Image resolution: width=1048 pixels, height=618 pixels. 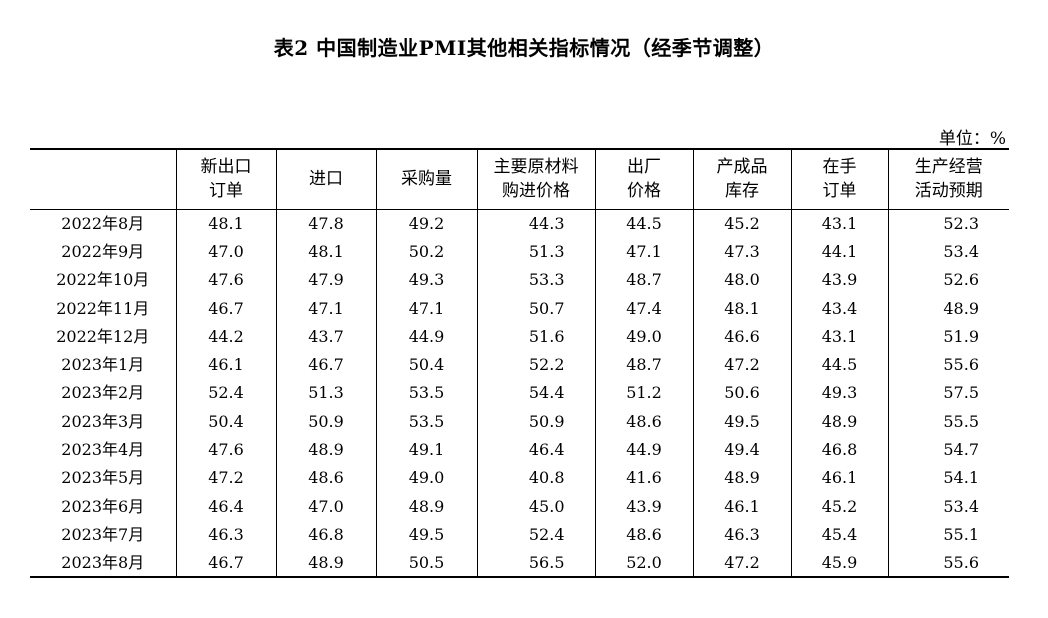 What do you see at coordinates (103, 563) in the screenshot?
I see `month-cell: 2023年8月` at bounding box center [103, 563].